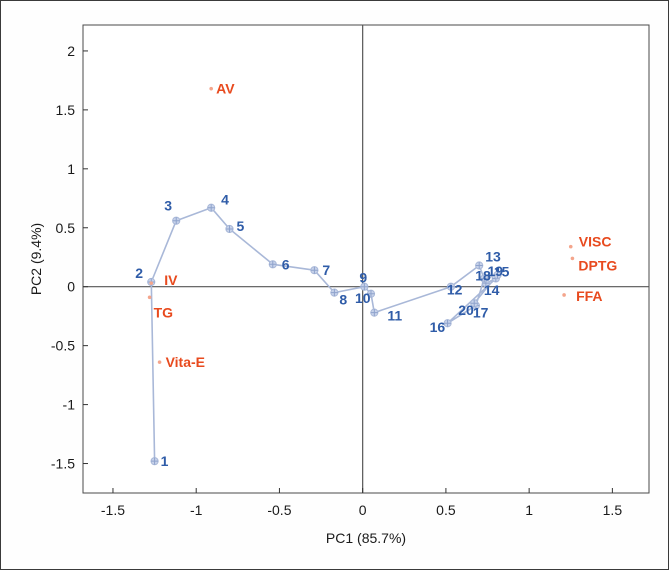 The width and height of the screenshot is (669, 571). Describe the element at coordinates (320, 270) in the screenshot. I see `score-point-7: 7` at that location.